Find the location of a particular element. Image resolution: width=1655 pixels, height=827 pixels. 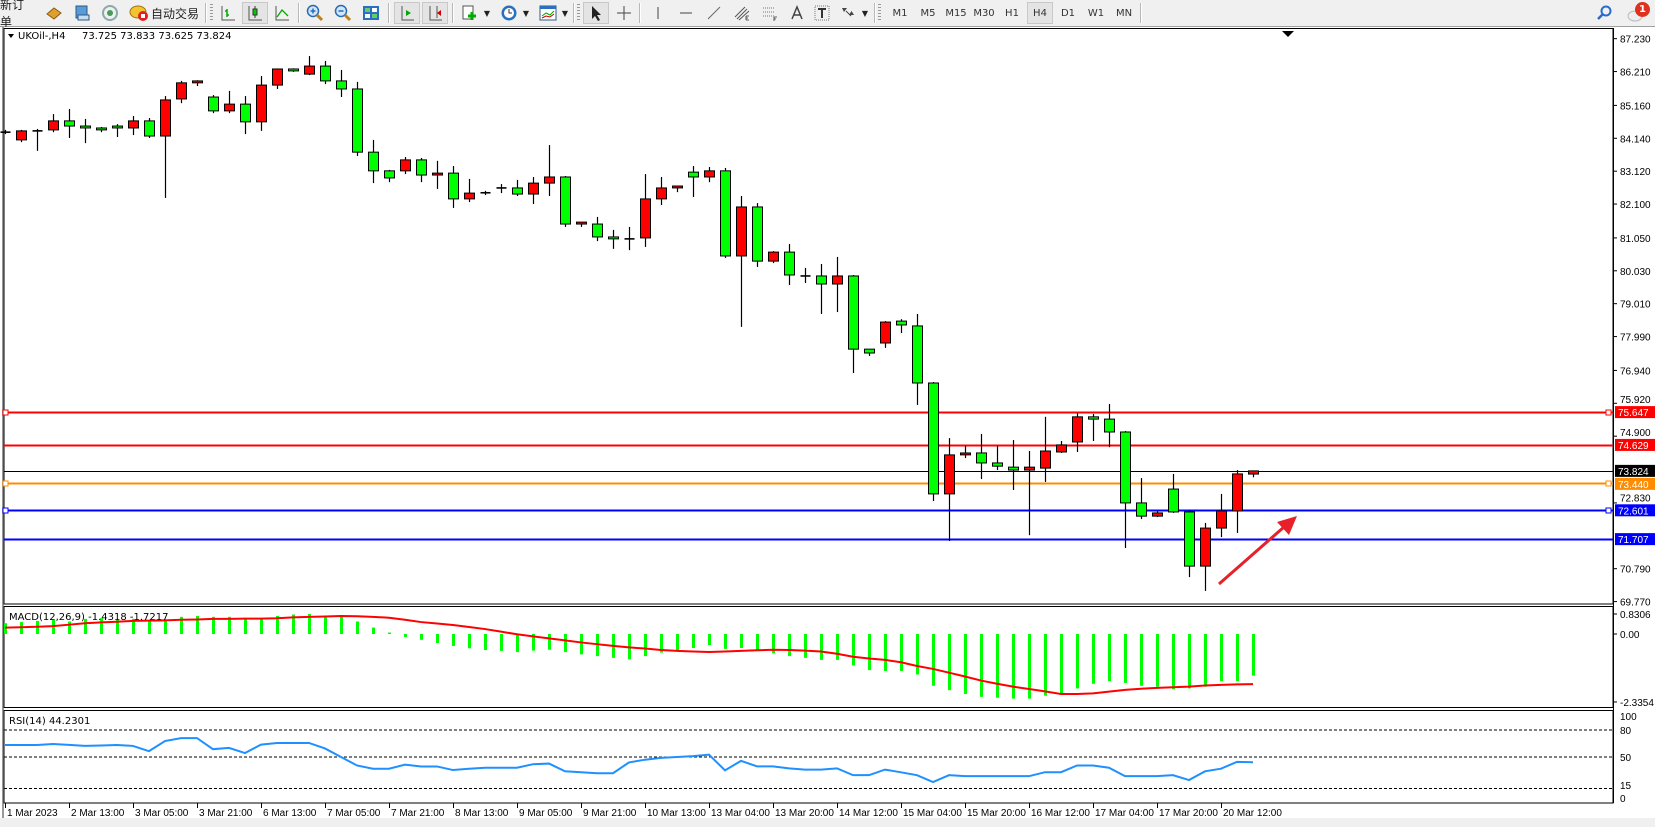

new-order-label: 新订单 is located at coordinates (12, 14).